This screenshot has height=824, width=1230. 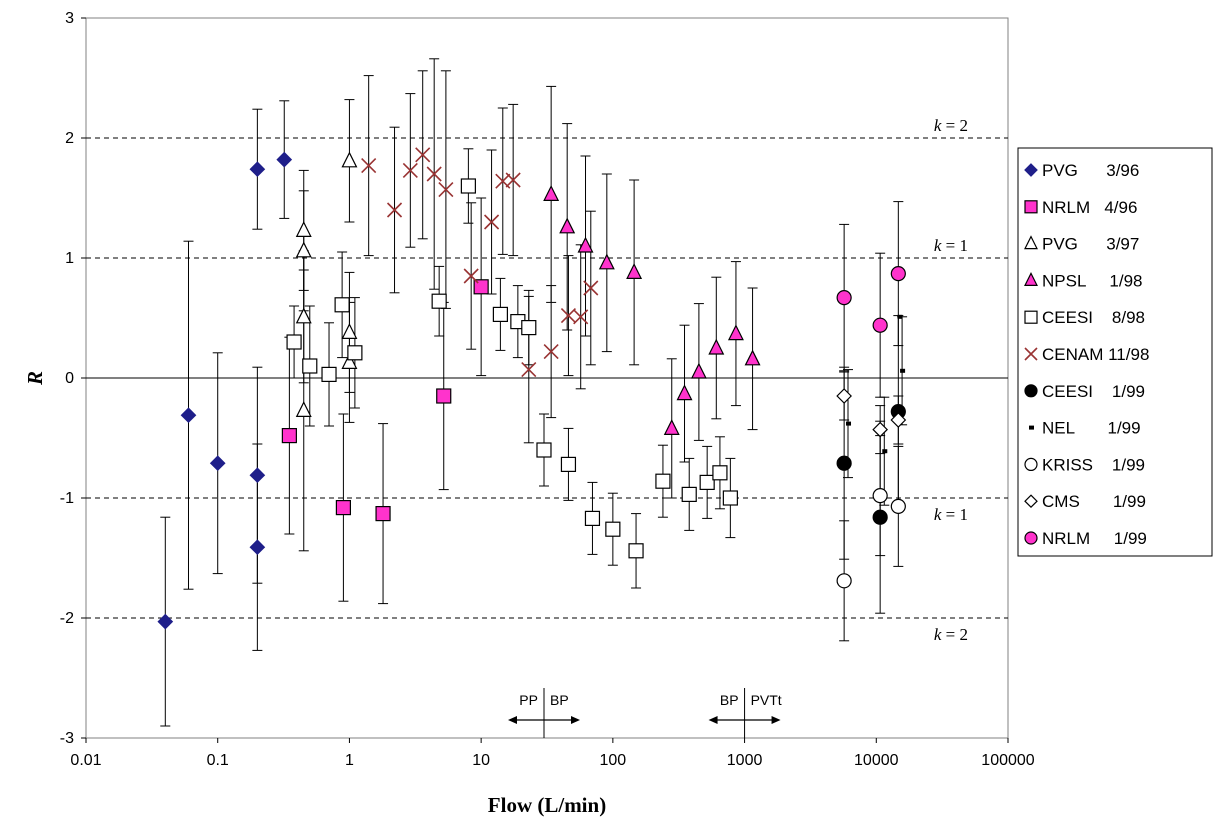 What do you see at coordinates (644, 713) in the screenshot?
I see `regime-annotations: PP BP BP PVTt` at bounding box center [644, 713].